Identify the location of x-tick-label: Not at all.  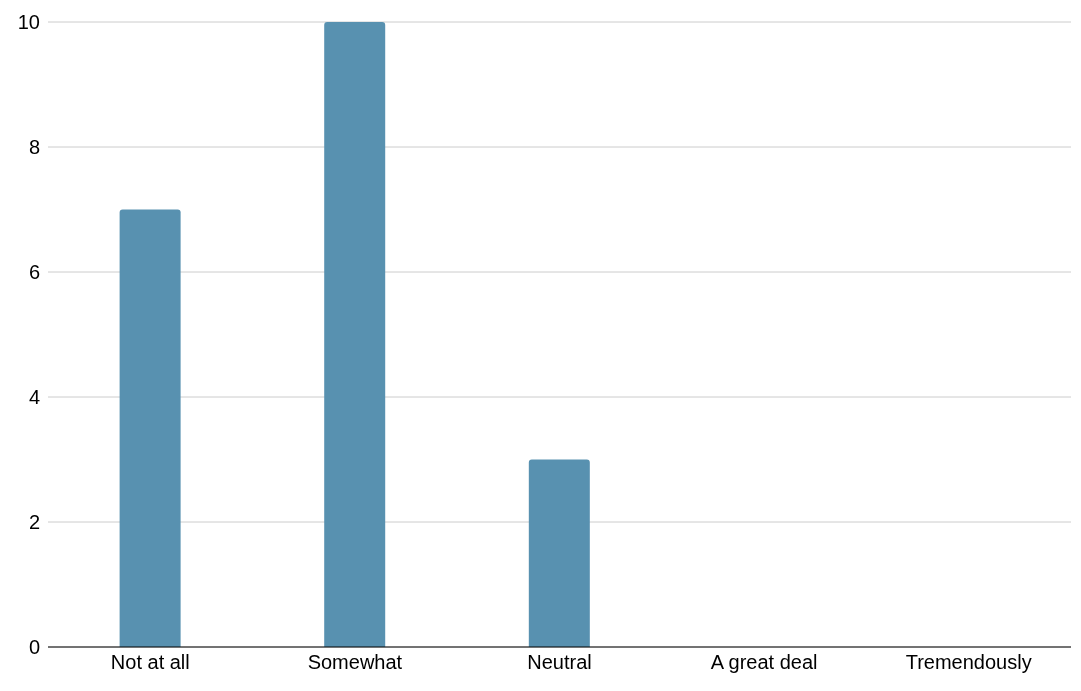
(150, 662).